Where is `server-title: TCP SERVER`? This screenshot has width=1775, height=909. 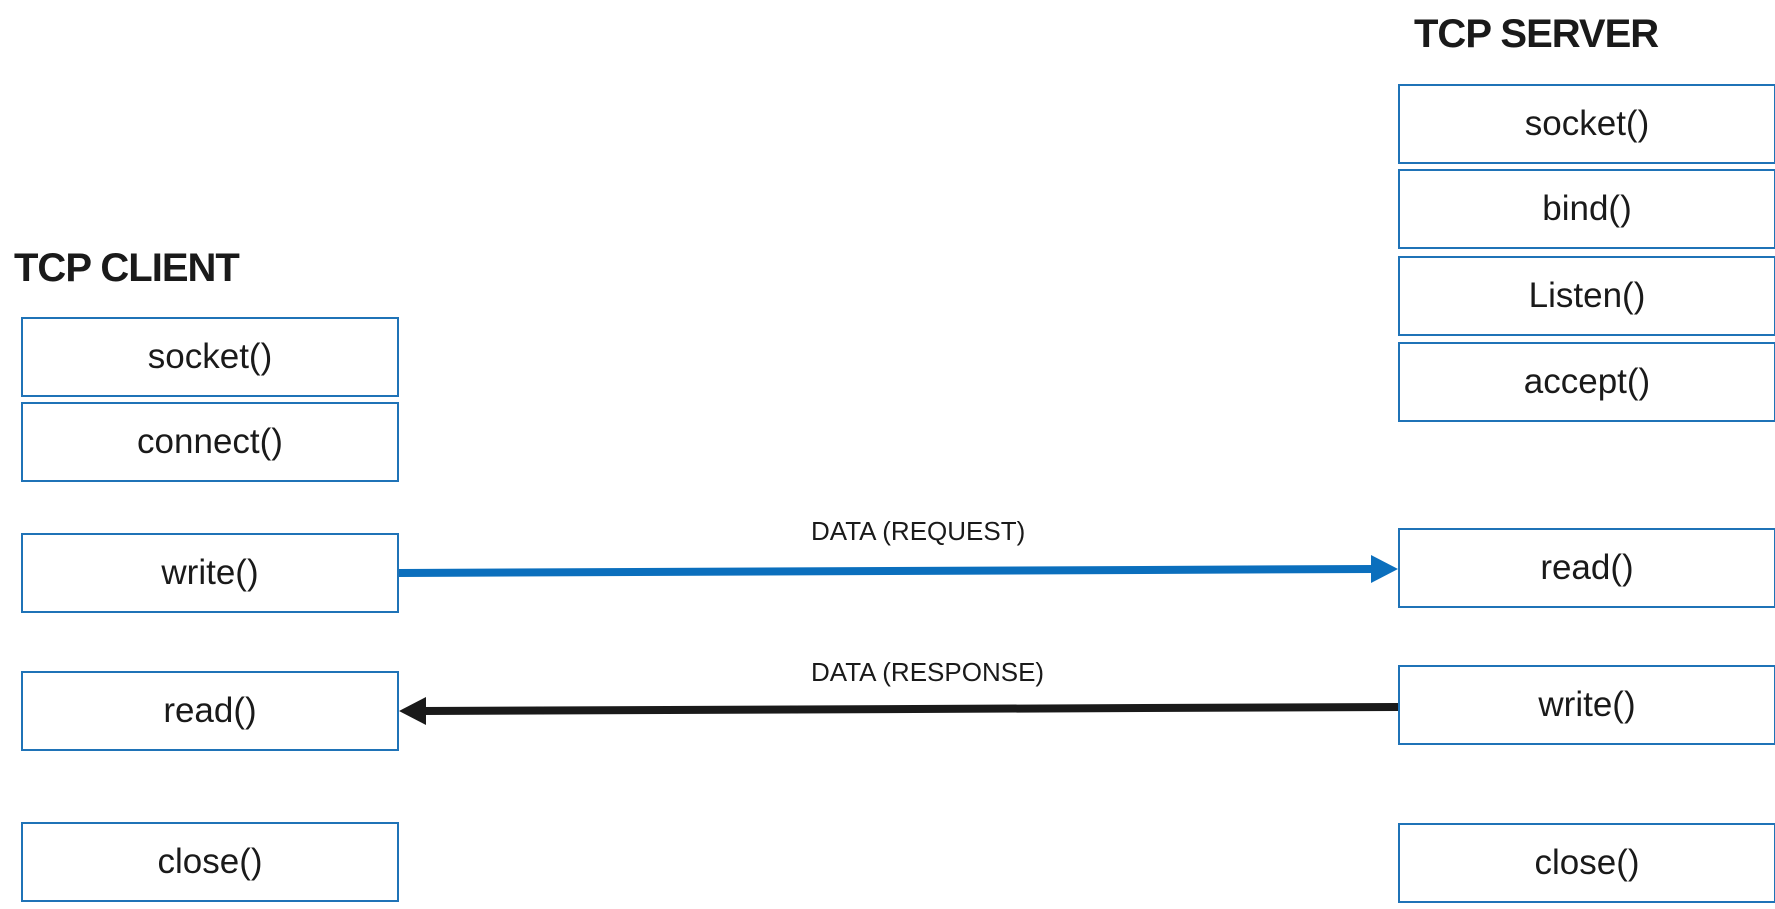 server-title: TCP SERVER is located at coordinates (1536, 34).